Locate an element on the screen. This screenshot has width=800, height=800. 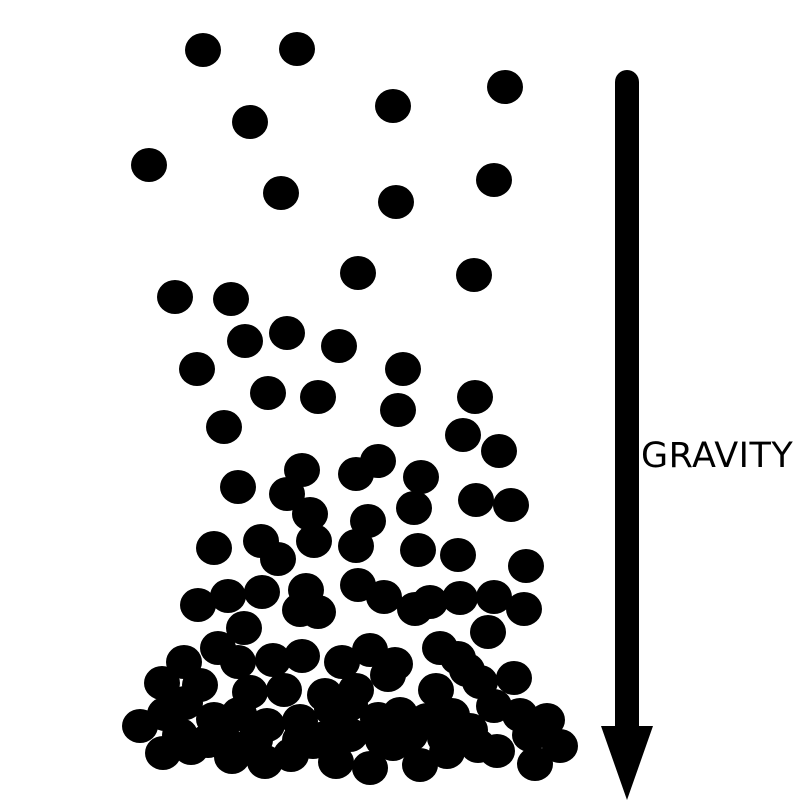
gravity-arrow-head is located at coordinates (627, 763).